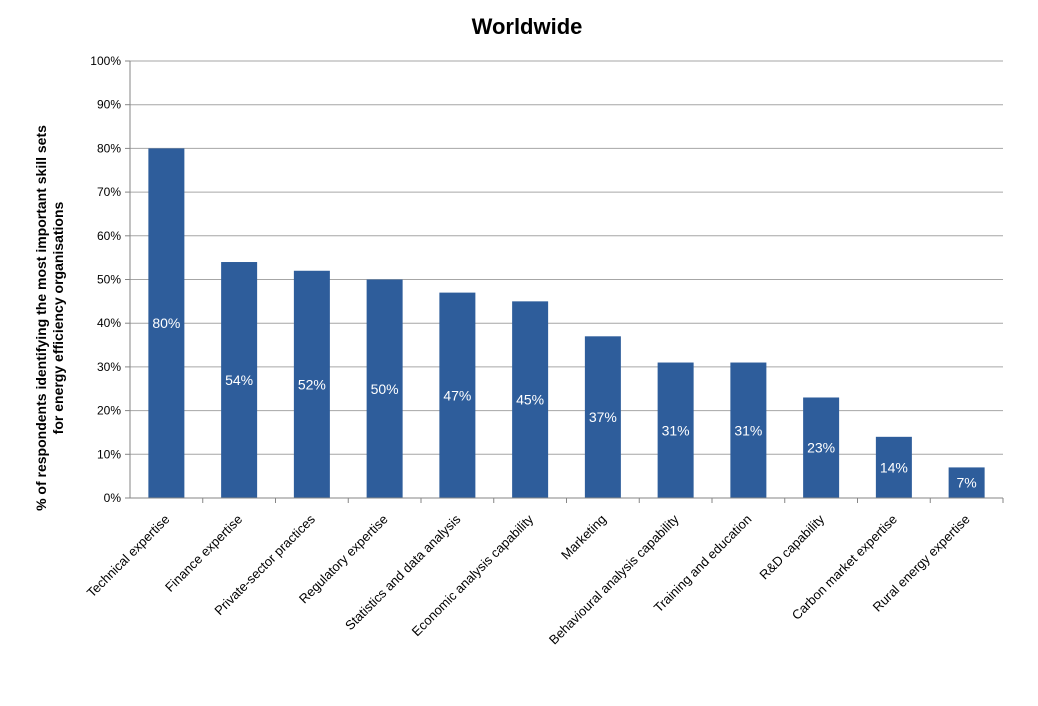  I want to click on data-label: 47%, so click(457, 395).